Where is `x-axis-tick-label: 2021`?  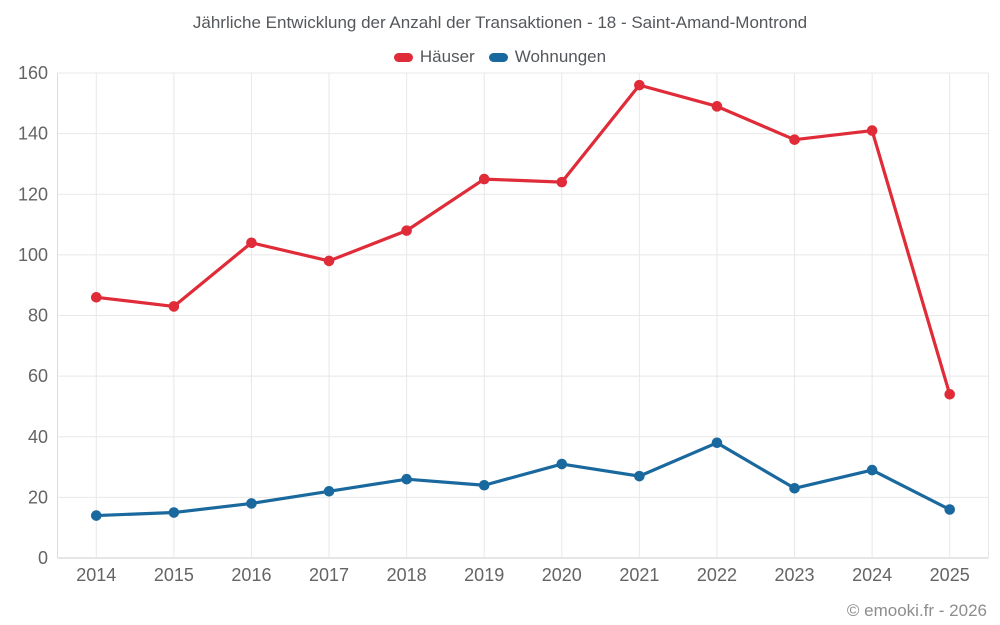 x-axis-tick-label: 2021 is located at coordinates (639, 575).